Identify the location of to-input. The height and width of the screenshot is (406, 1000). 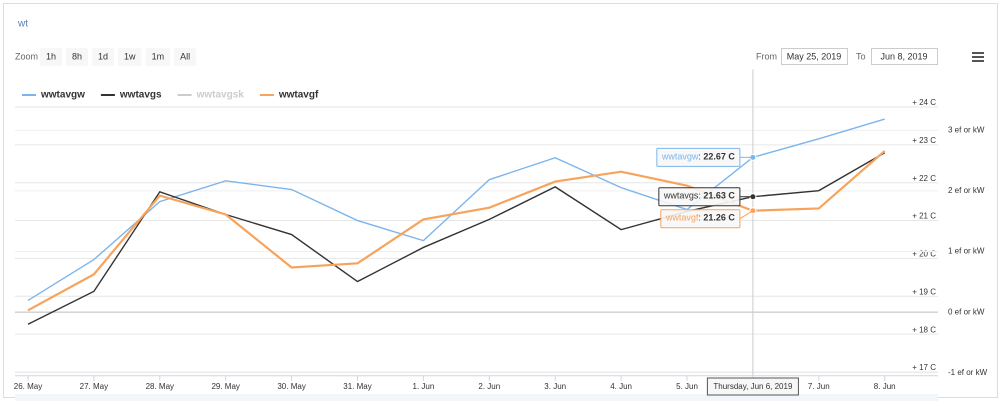
(904, 56).